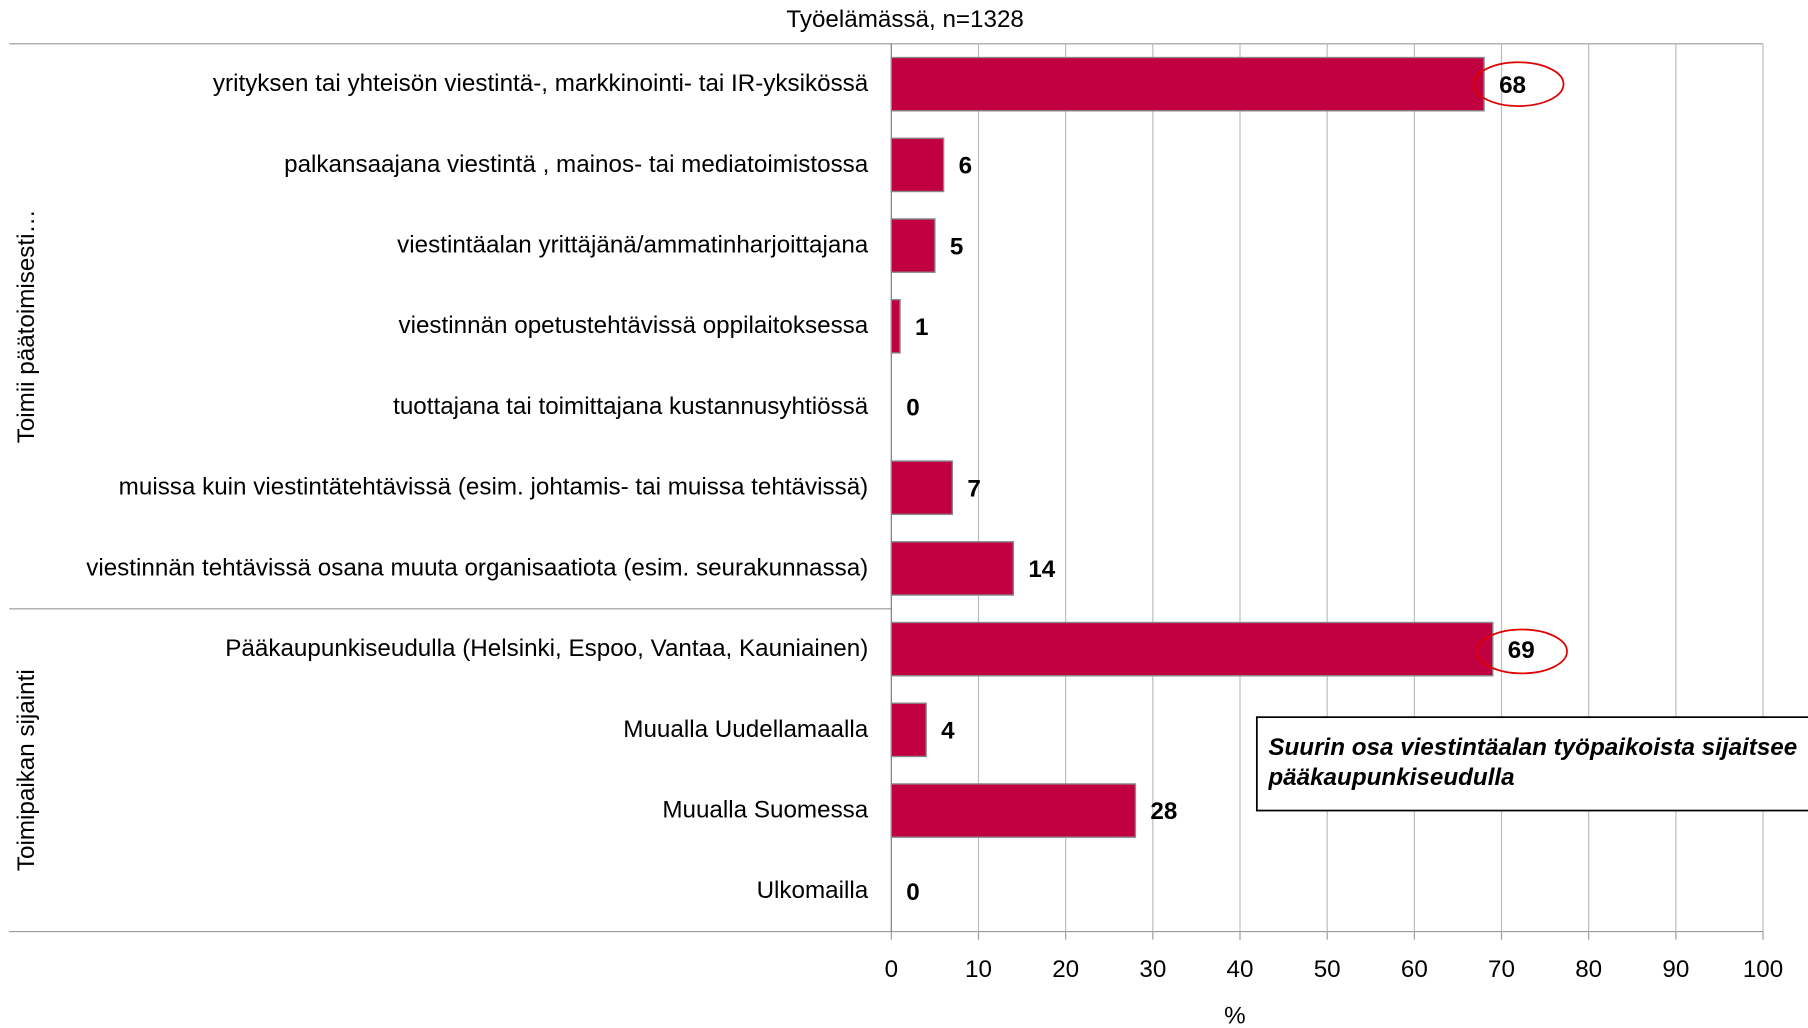 Image resolution: width=1808 pixels, height=1028 pixels. Describe the element at coordinates (1675, 969) in the screenshot. I see `x-tick-label: 90` at that location.